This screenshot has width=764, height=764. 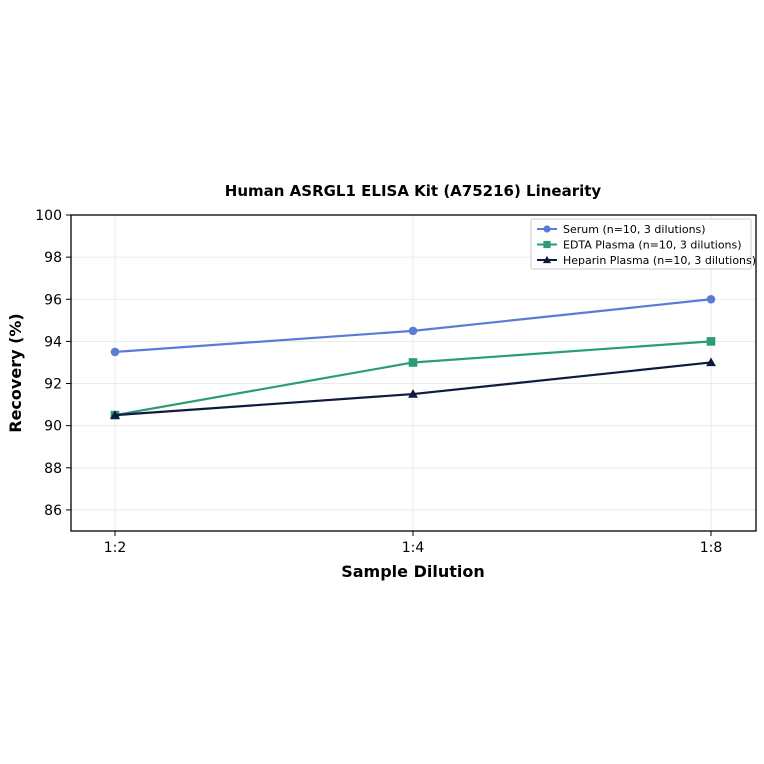 I want to click on y-tick-label: 88, so click(x=53, y=469).